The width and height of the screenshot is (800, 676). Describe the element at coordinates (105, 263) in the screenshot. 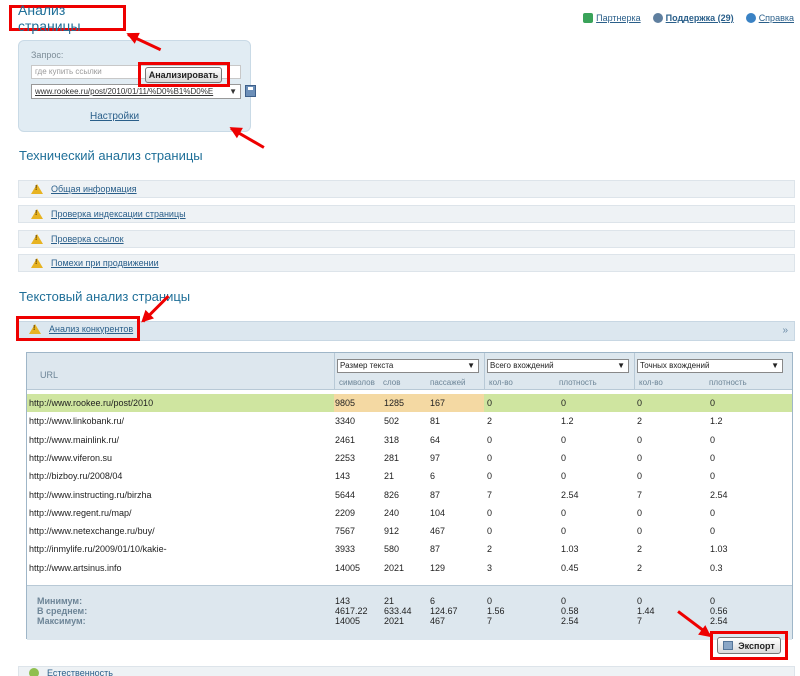

I see `acc-label: Помехи при продвижении` at that location.